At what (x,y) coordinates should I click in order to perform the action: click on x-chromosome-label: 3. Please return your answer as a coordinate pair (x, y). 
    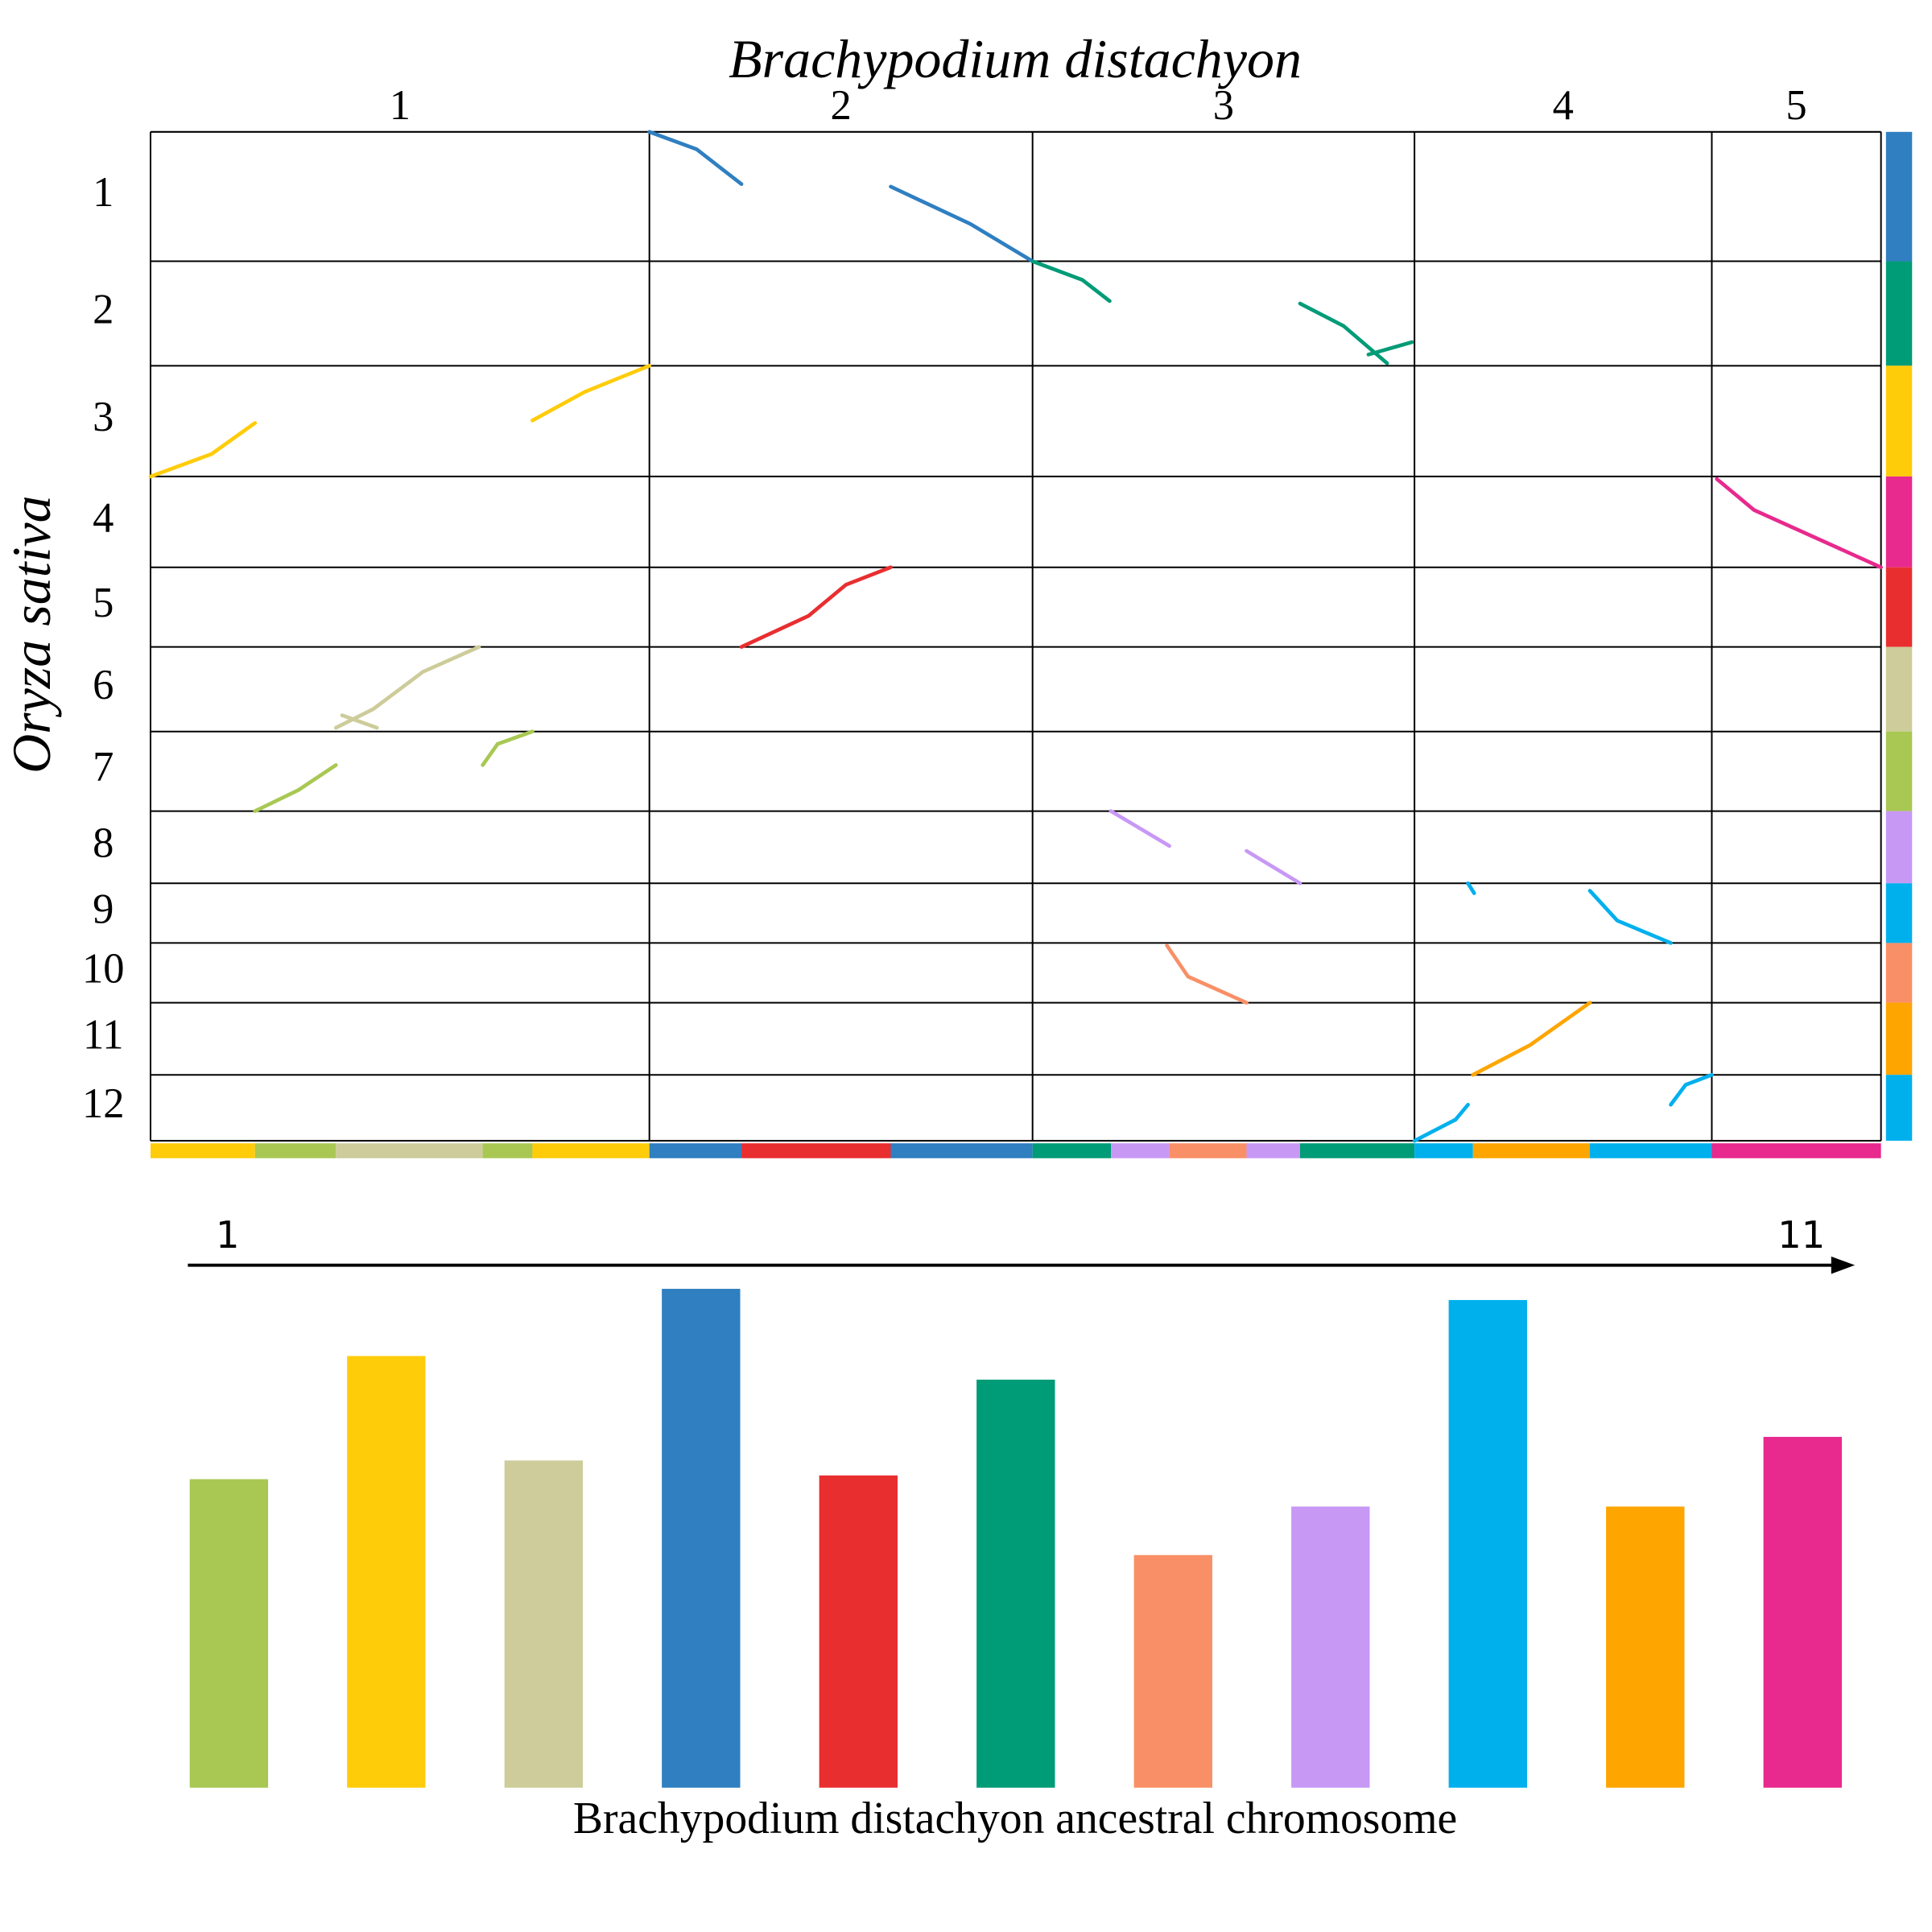
    Looking at the image, I should click on (1223, 106).